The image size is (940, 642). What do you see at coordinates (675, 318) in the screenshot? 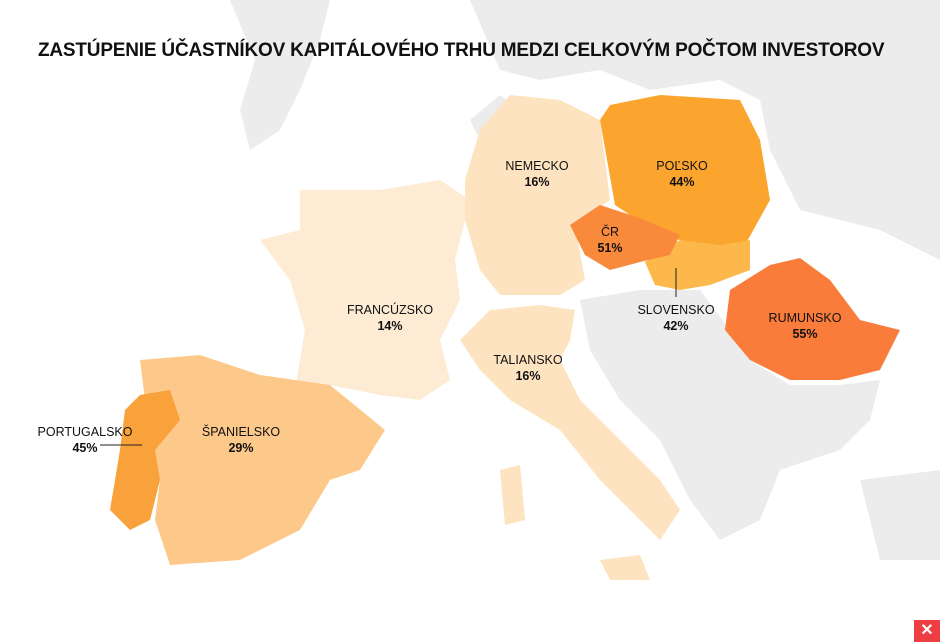
I see `label-slovakia: SLOVENSKO 42%` at bounding box center [675, 318].